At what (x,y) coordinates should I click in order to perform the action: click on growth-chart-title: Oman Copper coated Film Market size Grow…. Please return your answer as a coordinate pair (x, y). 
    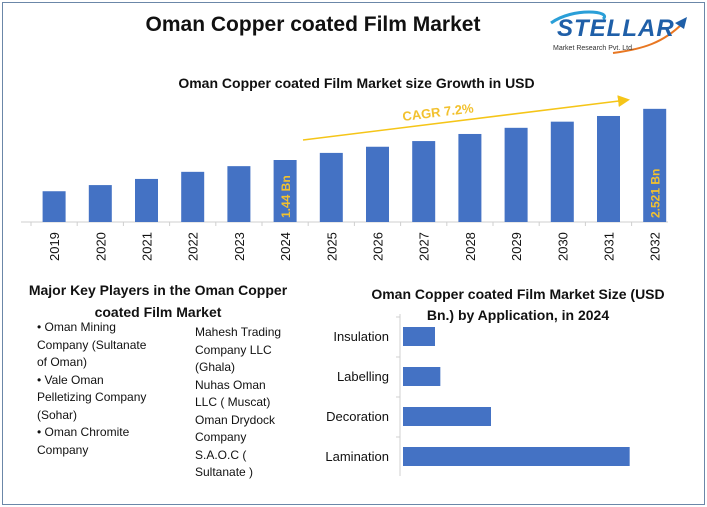
    Looking at the image, I should click on (356, 83).